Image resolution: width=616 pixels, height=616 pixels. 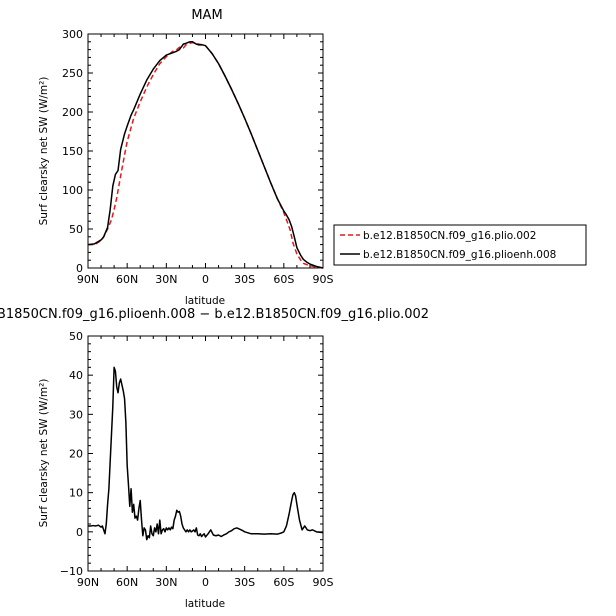 What do you see at coordinates (449, 236) in the screenshot?
I see `legend-label-plio: b.e12.B1850CN.f09_g16.plio.002` at bounding box center [449, 236].